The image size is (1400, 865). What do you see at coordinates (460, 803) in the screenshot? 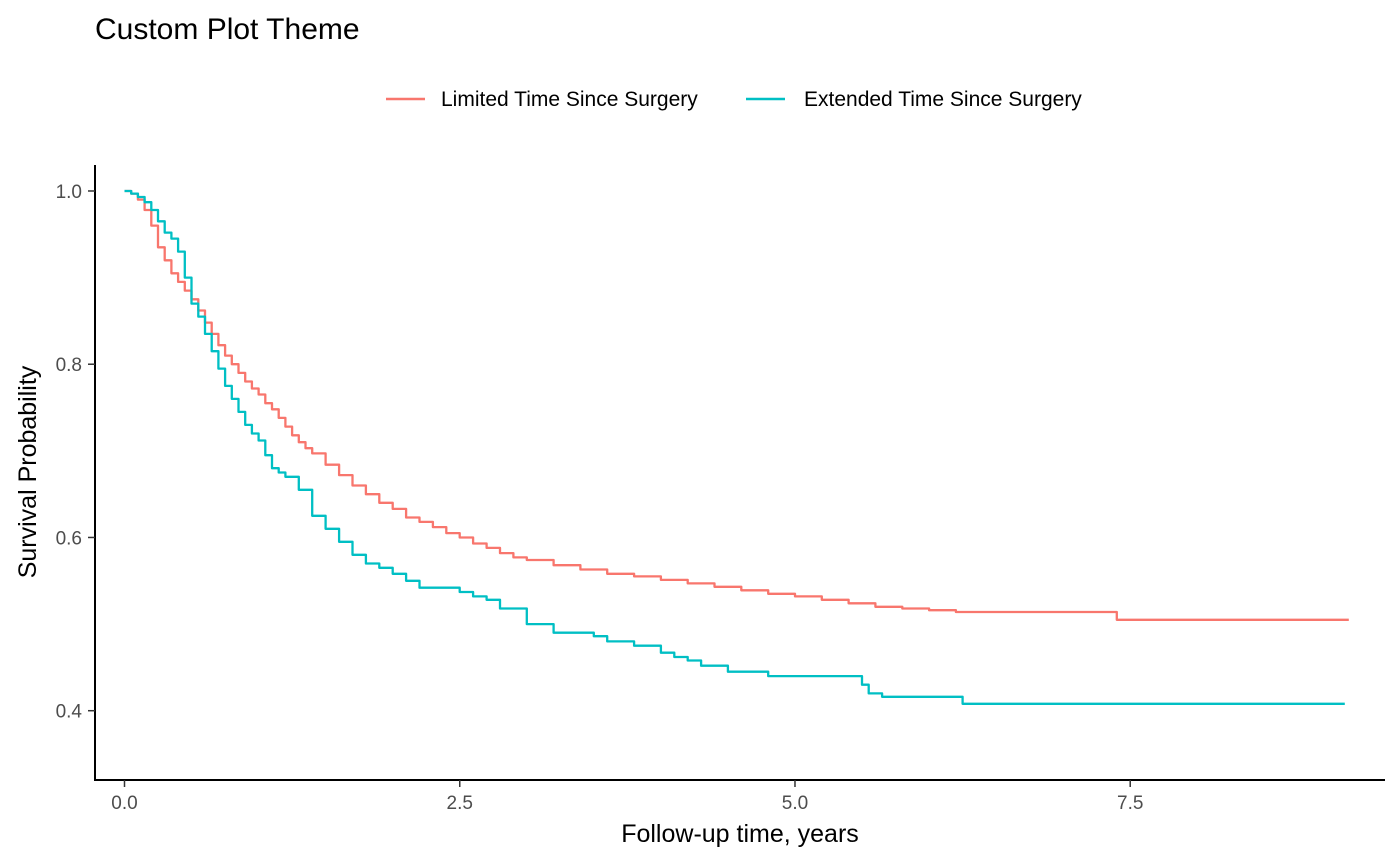
I see `x-tick-label: 2.5` at bounding box center [460, 803].